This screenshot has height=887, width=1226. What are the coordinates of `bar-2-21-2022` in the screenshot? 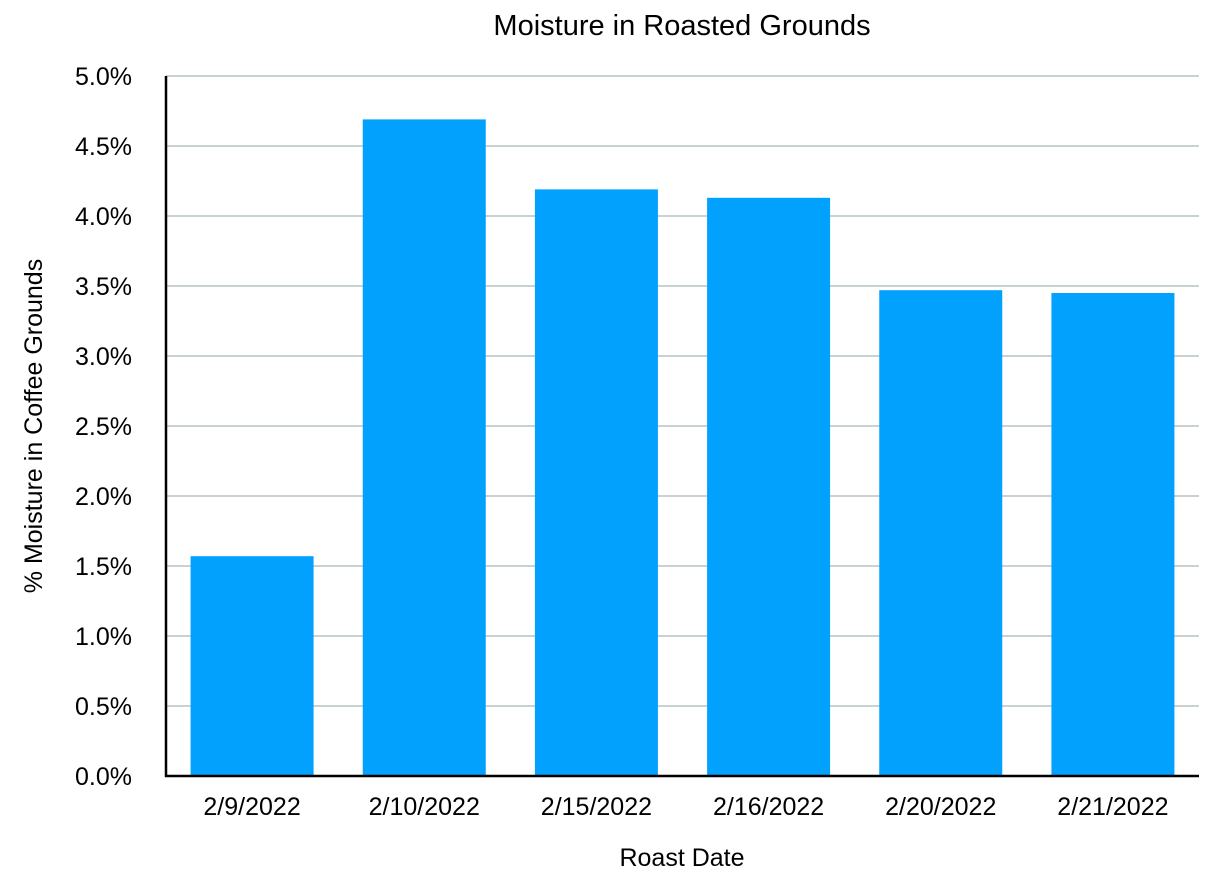 It's located at (1113, 534).